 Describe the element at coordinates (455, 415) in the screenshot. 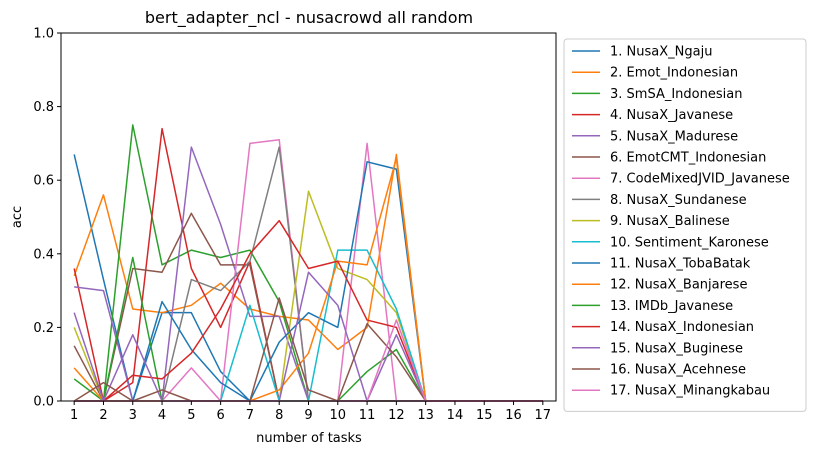

I see `x-tick-label: 14` at that location.